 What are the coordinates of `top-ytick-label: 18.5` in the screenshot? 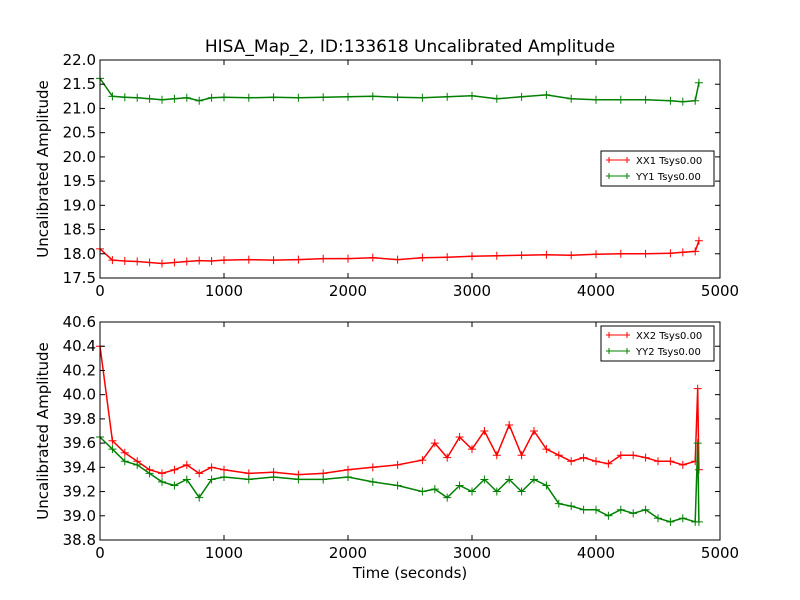 It's located at (79, 230).